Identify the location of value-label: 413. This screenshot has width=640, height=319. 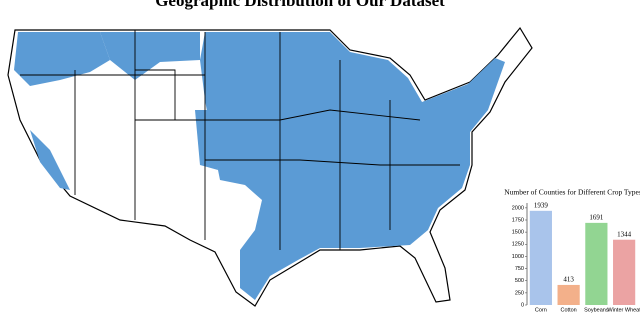
(568, 280).